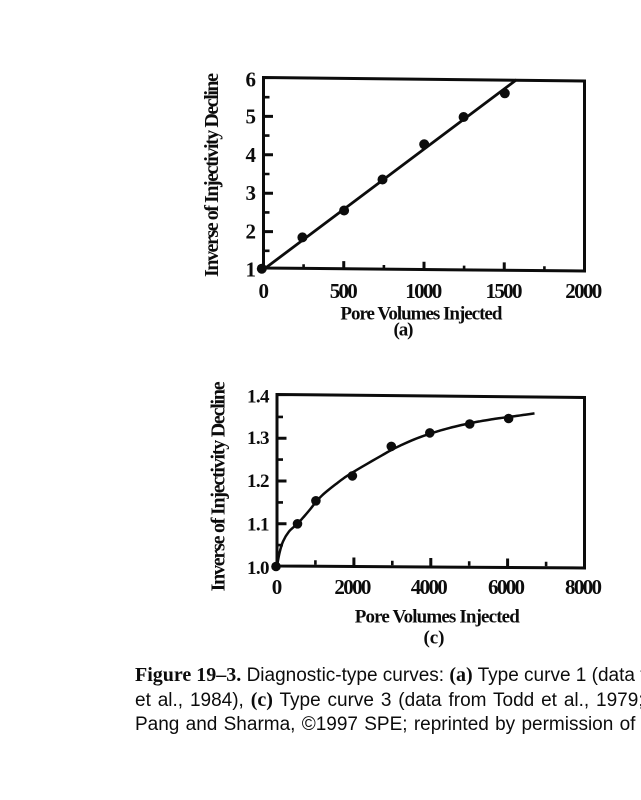 The image size is (641, 800). What do you see at coordinates (251, 80) in the screenshot?
I see `svg-text: 6` at bounding box center [251, 80].